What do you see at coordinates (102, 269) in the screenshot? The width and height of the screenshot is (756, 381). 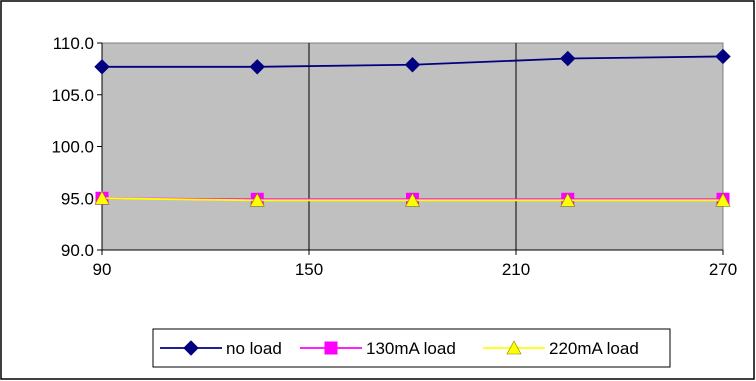 I see `x-tick-label: 90` at bounding box center [102, 269].